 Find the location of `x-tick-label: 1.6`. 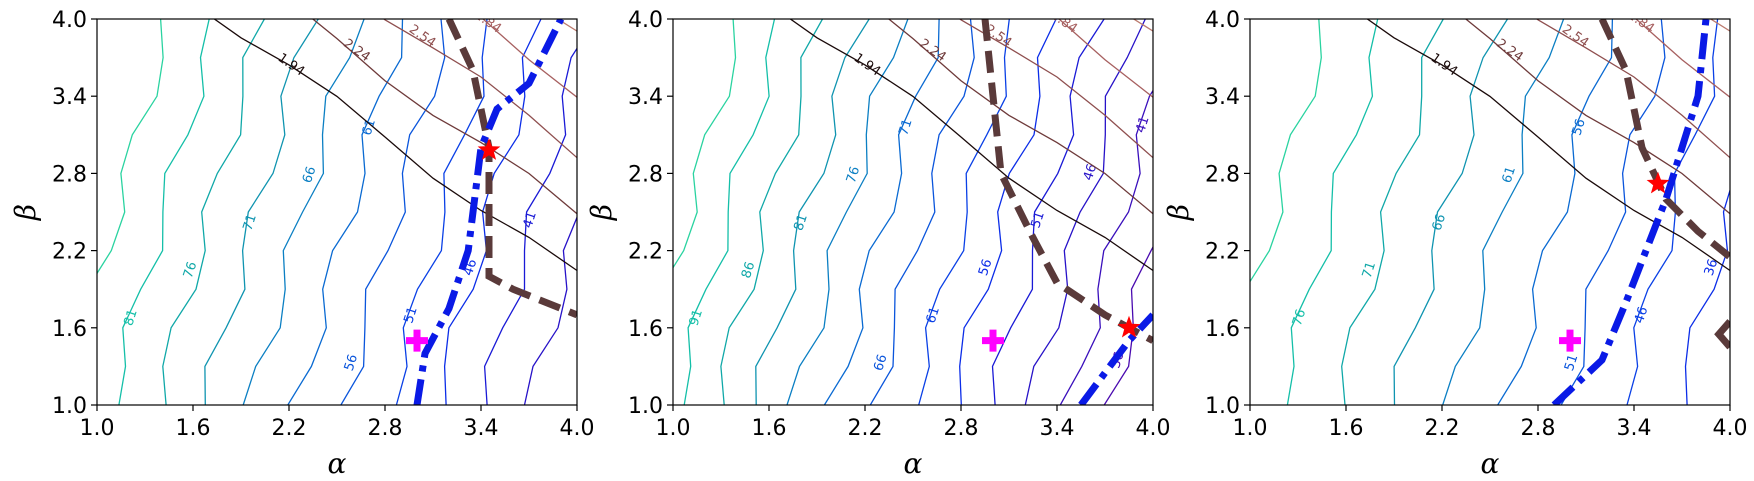

x-tick-label: 1.6 is located at coordinates (769, 428).